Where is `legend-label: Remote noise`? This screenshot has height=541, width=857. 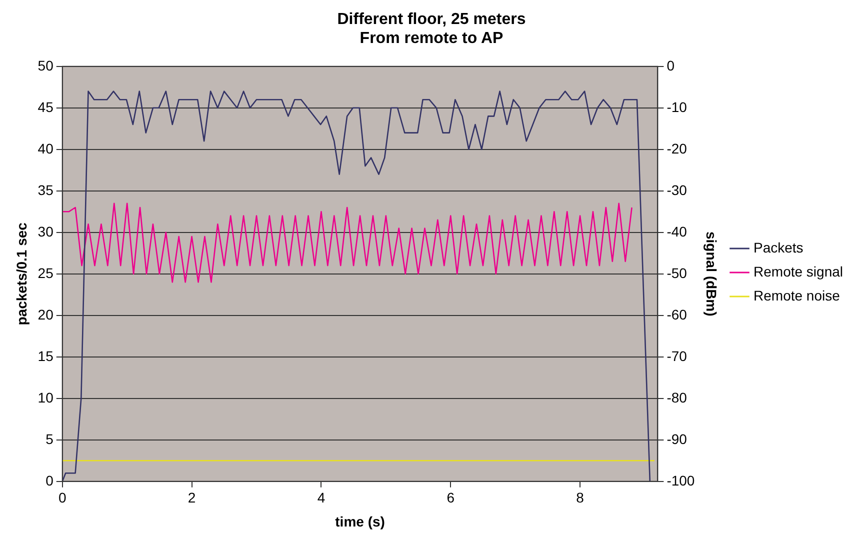
legend-label: Remote noise is located at coordinates (797, 295).